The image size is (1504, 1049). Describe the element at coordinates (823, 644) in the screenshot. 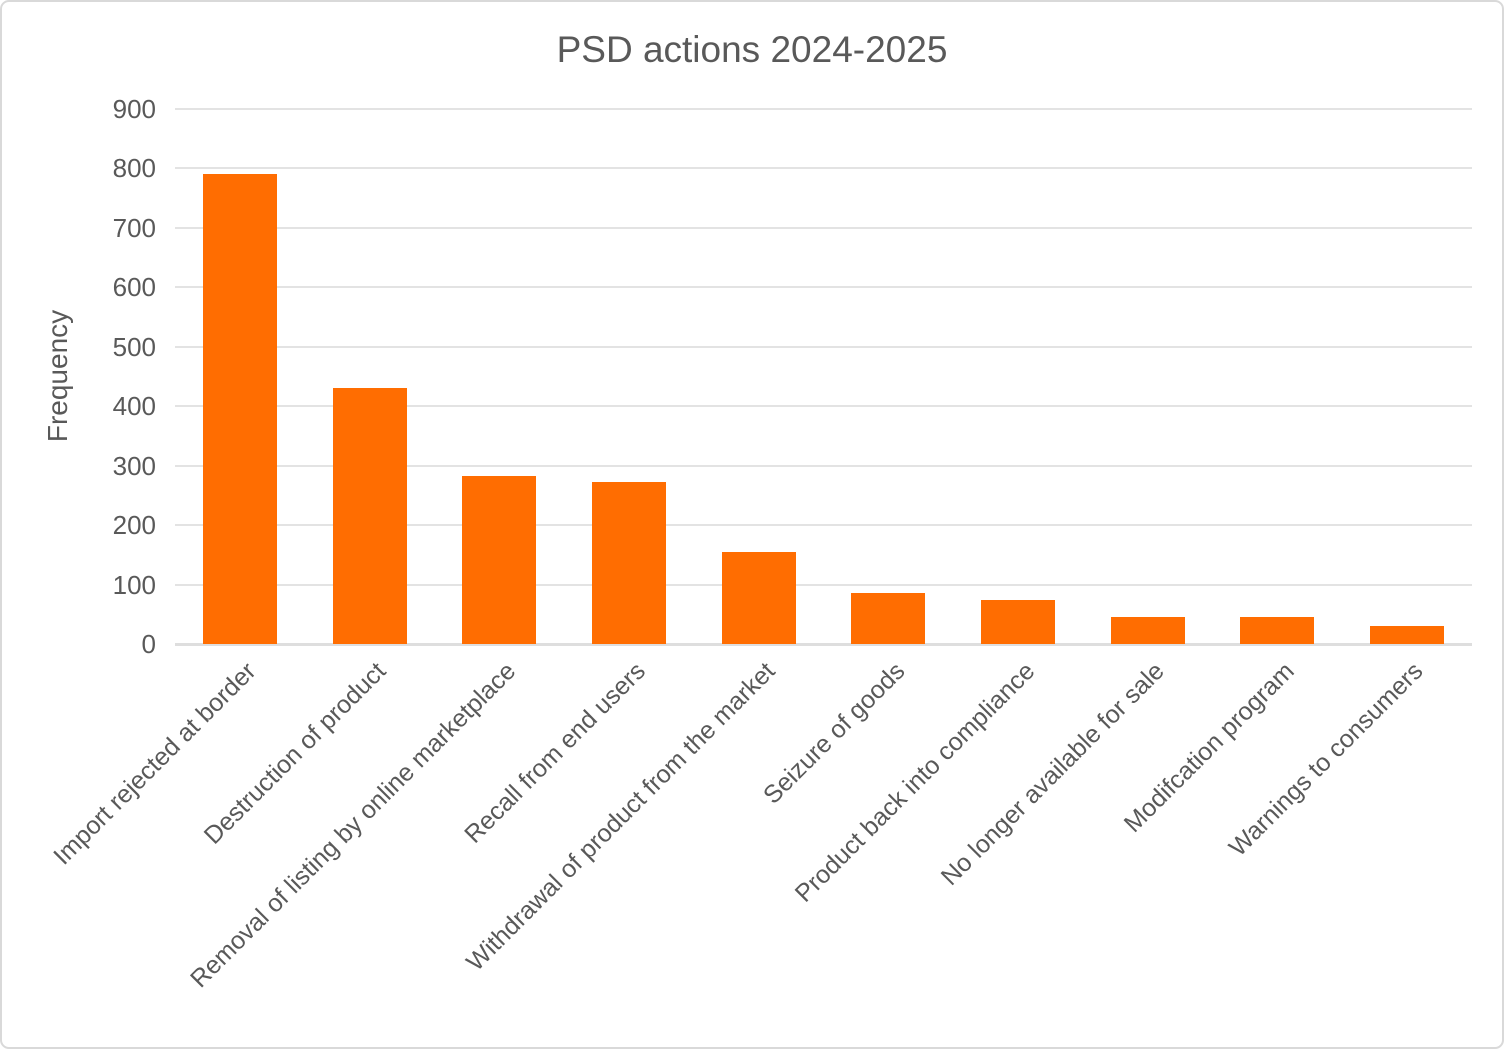

I see `x-axis-baseline` at that location.